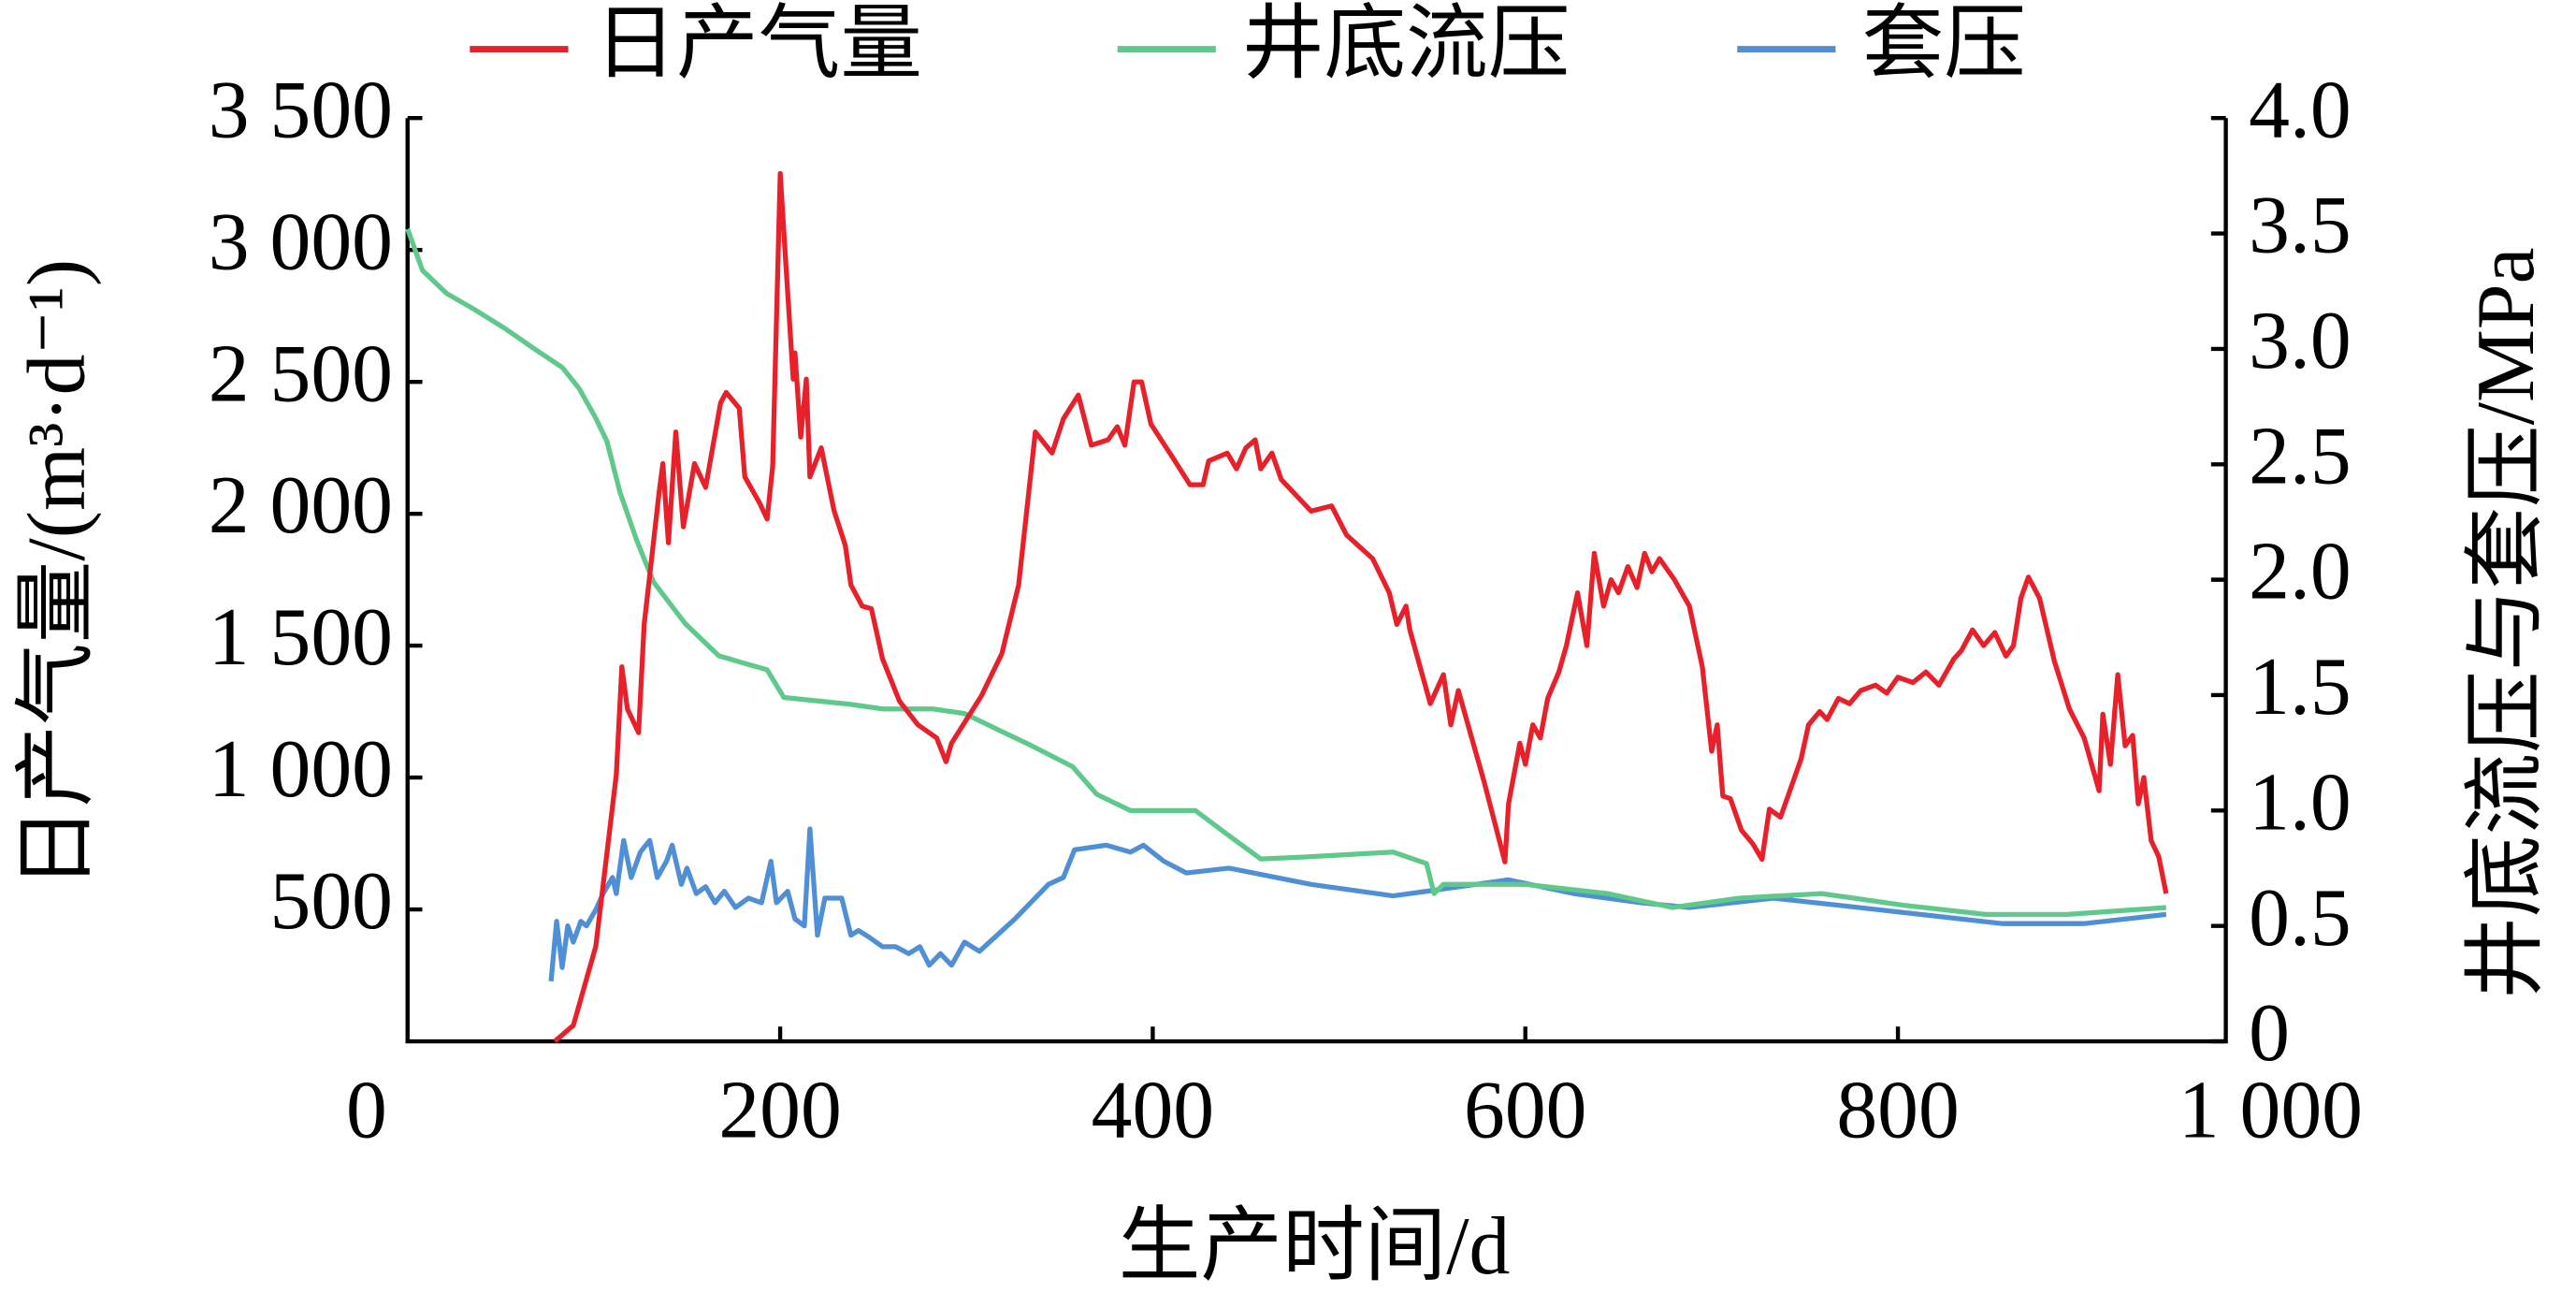 This screenshot has width=2576, height=1307. Describe the element at coordinates (1406, 44) in the screenshot. I see `legend-label: 井底流压` at that location.